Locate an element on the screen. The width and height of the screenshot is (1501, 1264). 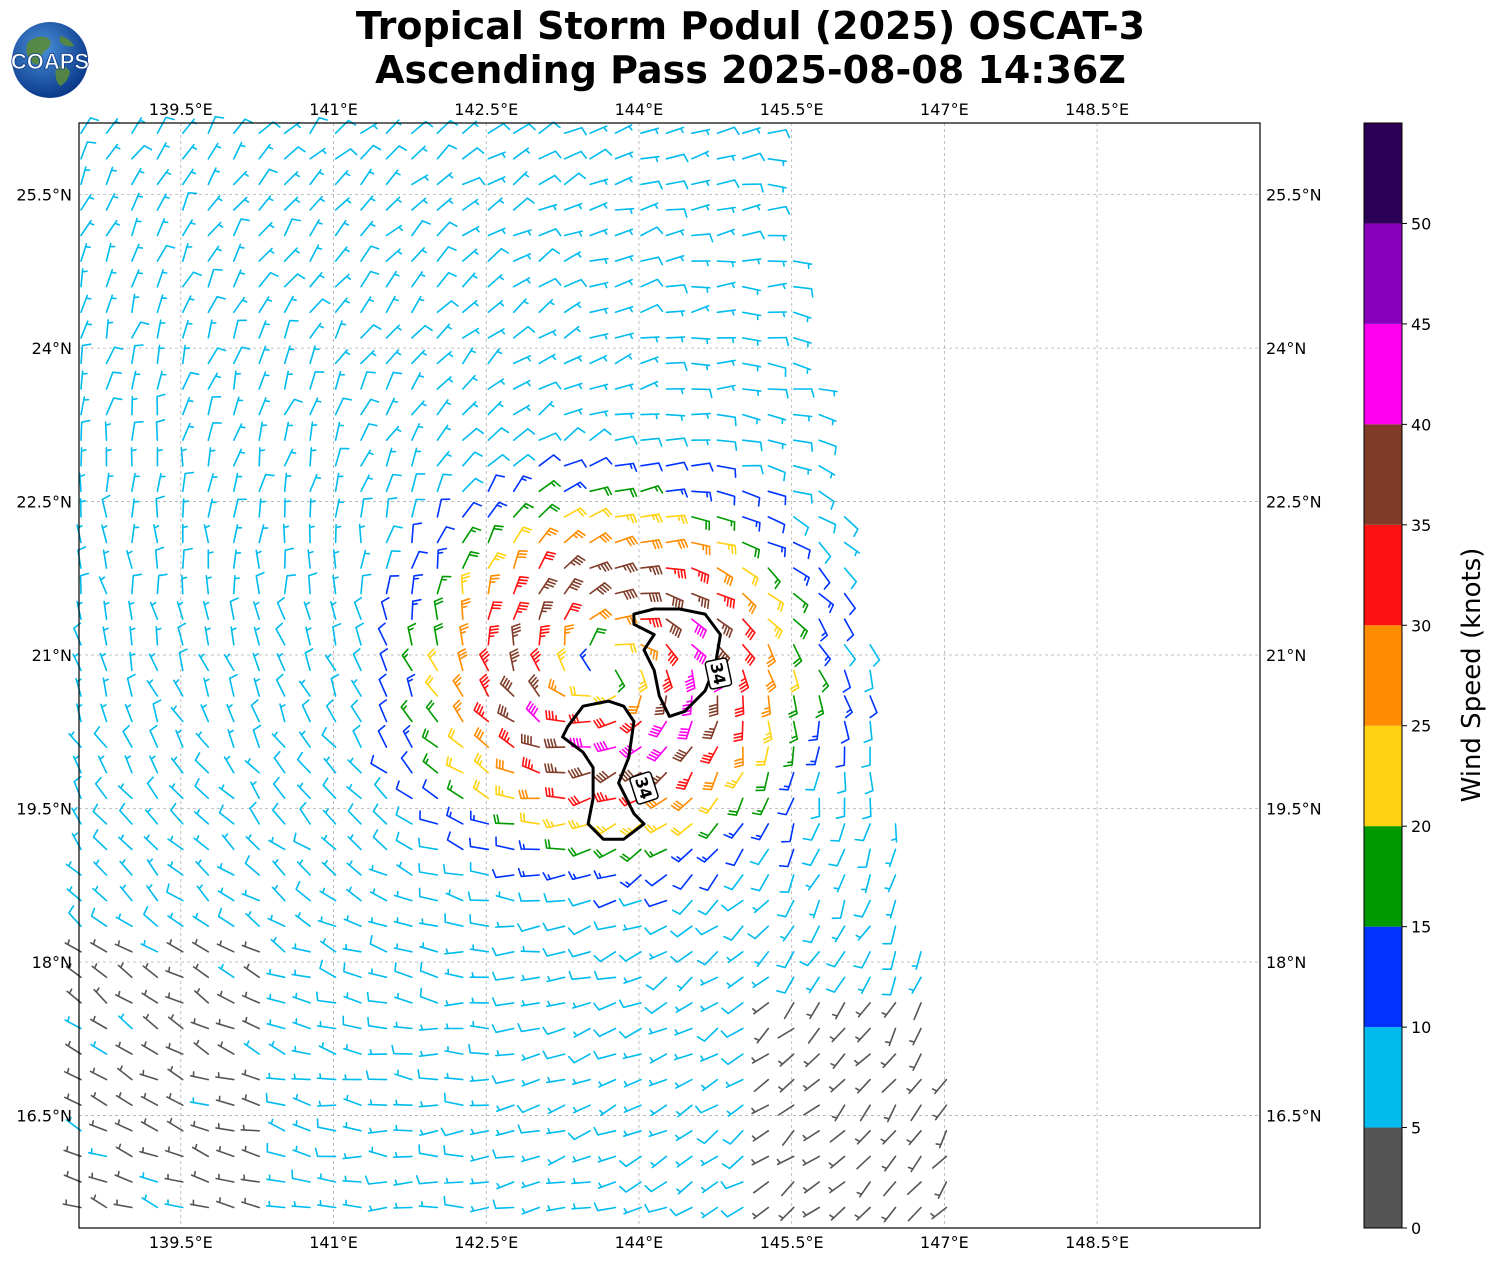
coaps-logo: COAPS is located at coordinates (50, 60).